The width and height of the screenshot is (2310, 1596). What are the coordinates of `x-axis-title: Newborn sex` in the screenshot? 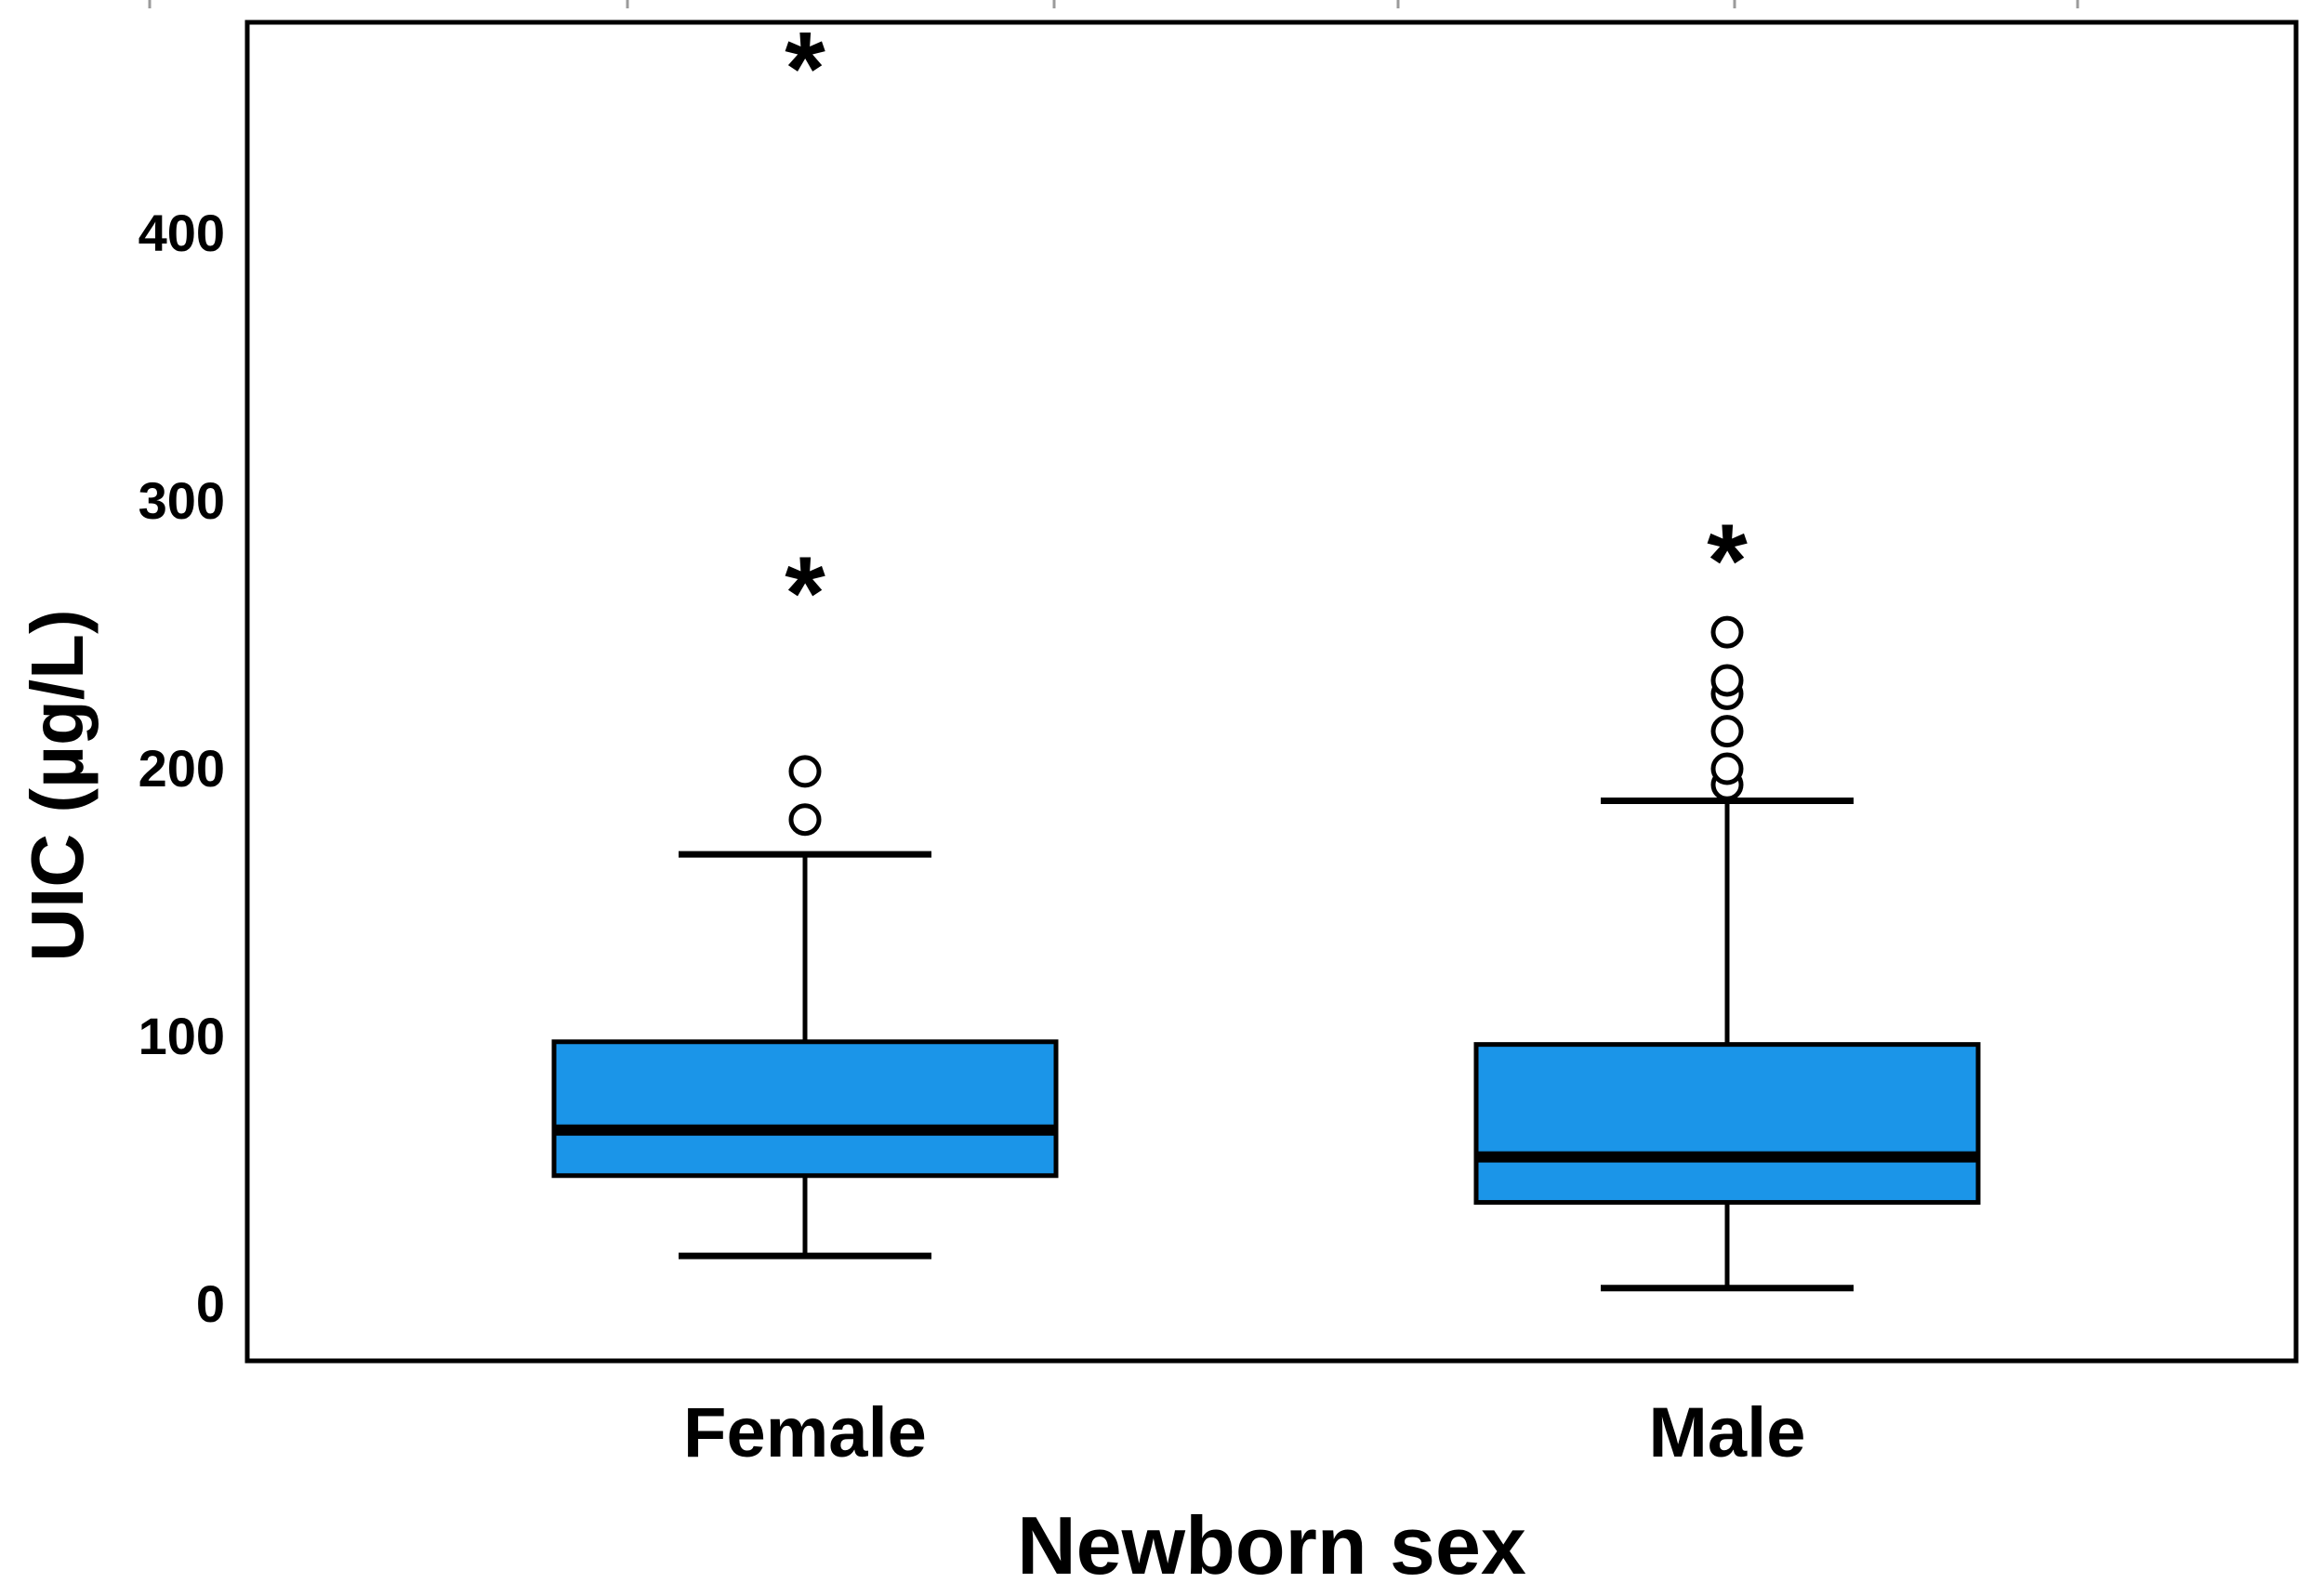 It's located at (1271, 1545).